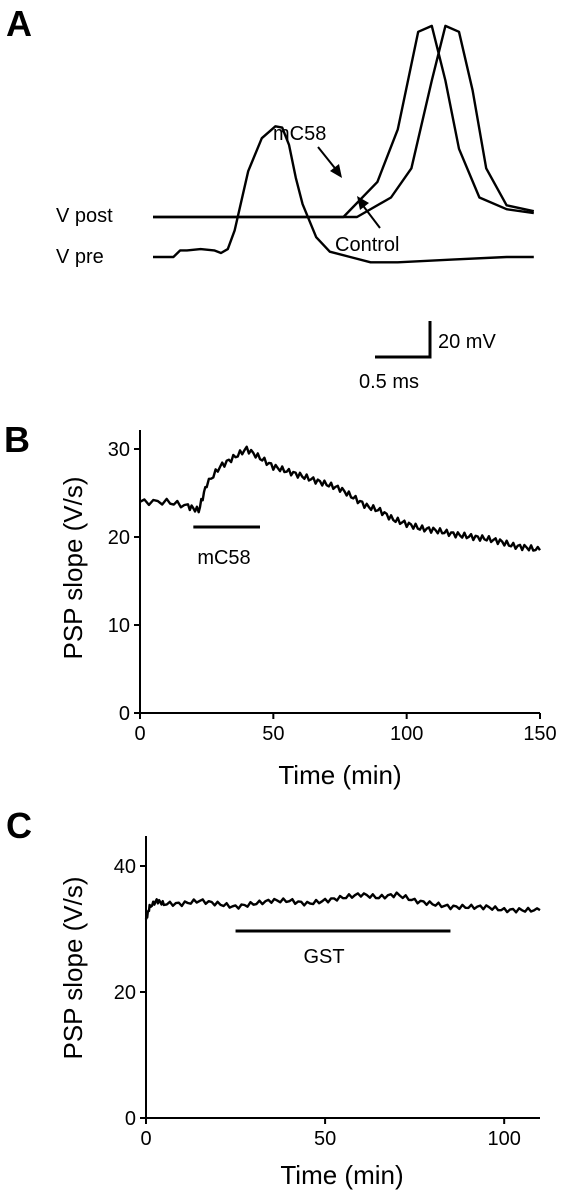 The height and width of the screenshot is (1200, 566). Describe the element at coordinates (406, 734) in the screenshot. I see `panel-b-x-tick-label: 100` at that location.